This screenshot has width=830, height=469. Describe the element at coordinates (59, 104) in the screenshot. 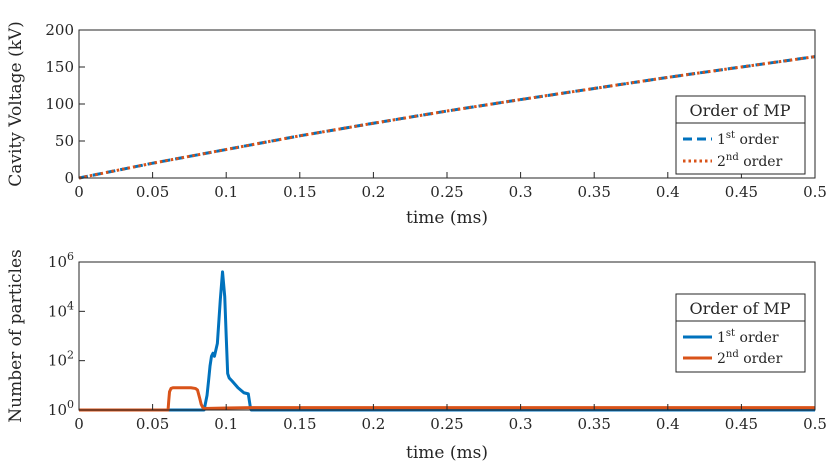

I see `top-ytick-label: 100` at that location.